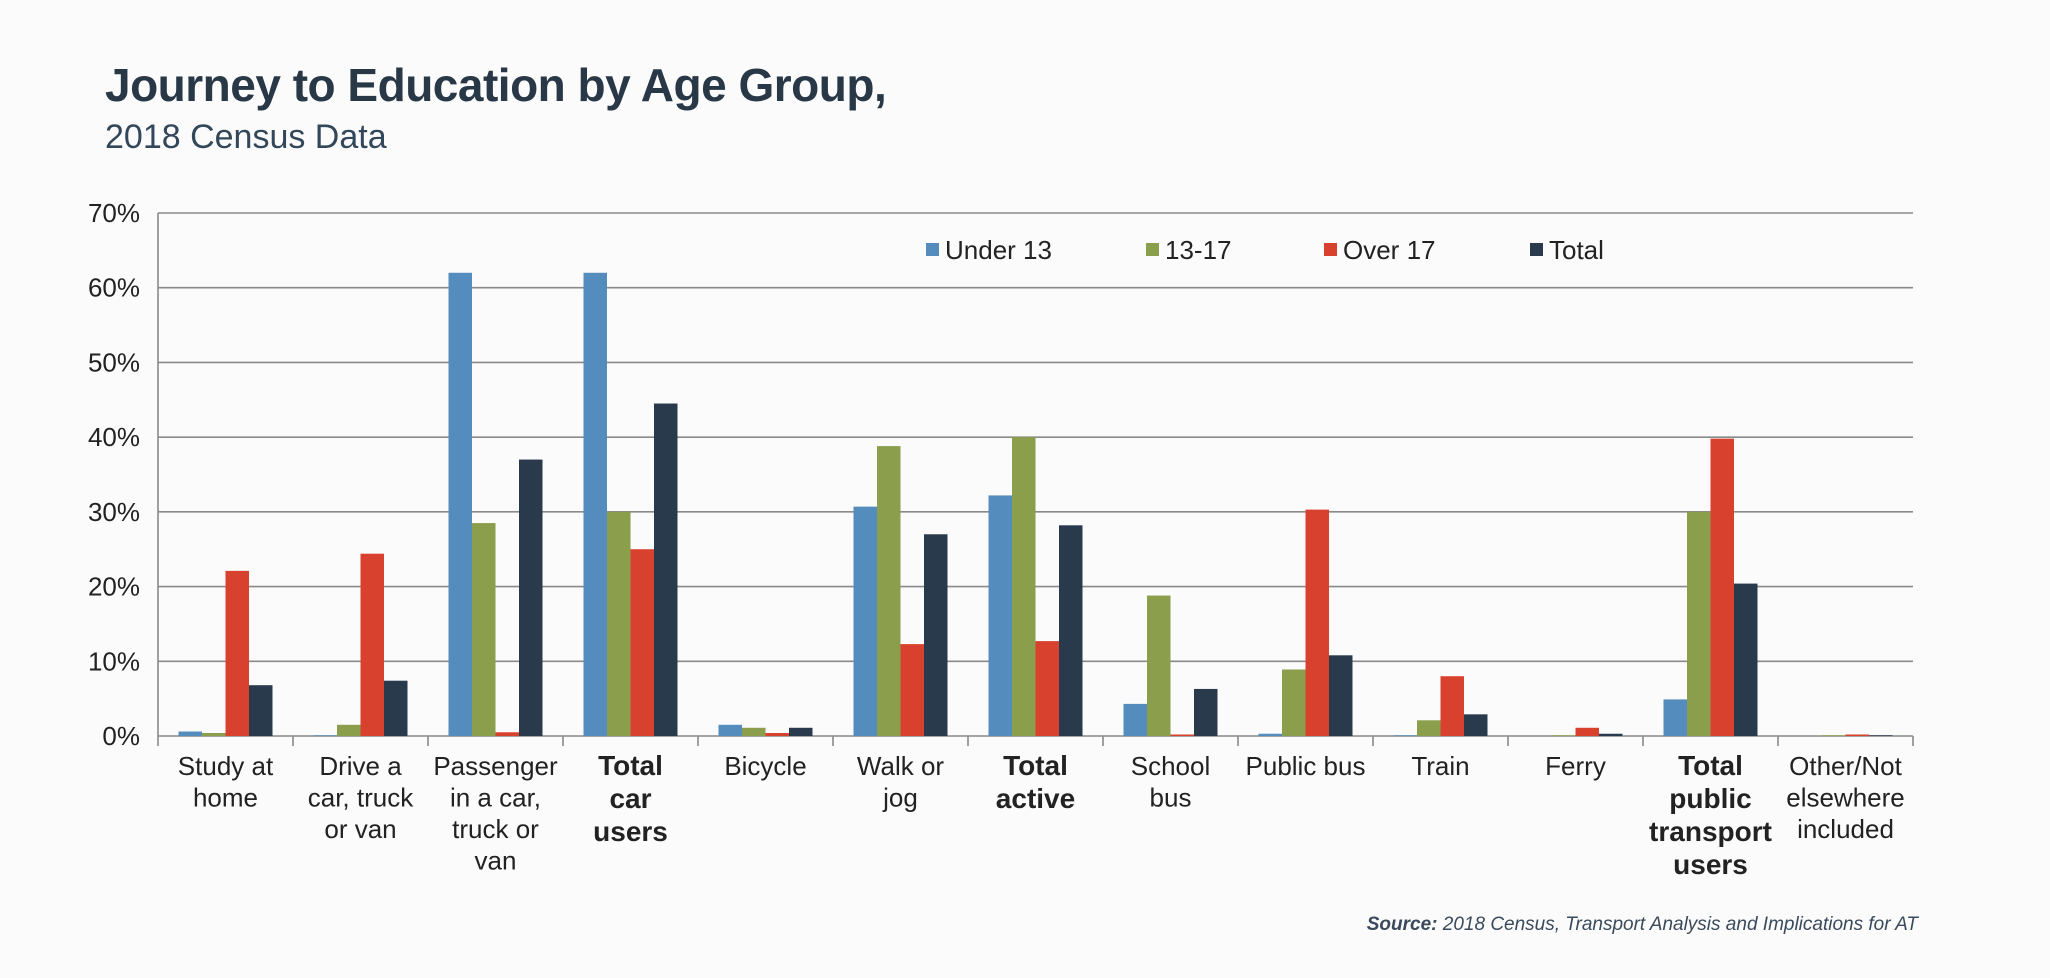  Describe the element at coordinates (1845, 829) in the screenshot. I see `x-category-label: included` at that location.